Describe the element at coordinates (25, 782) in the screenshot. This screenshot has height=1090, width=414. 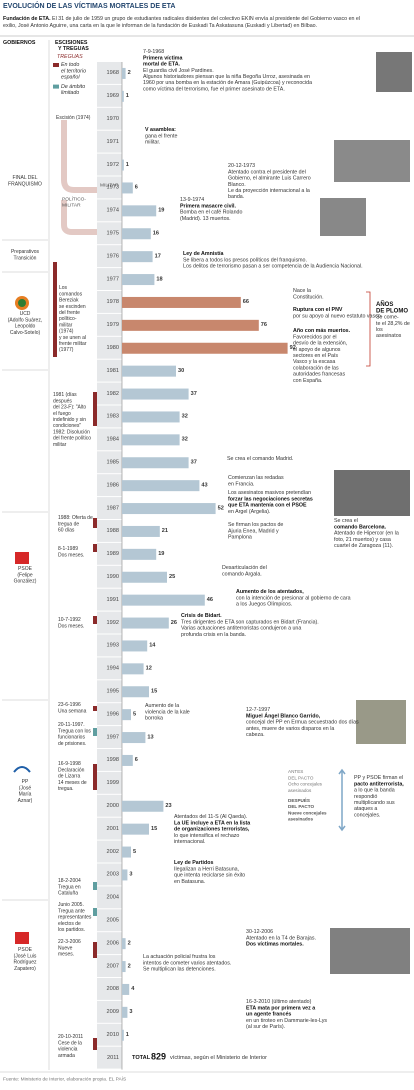
I see `government-label: PP` at that location.